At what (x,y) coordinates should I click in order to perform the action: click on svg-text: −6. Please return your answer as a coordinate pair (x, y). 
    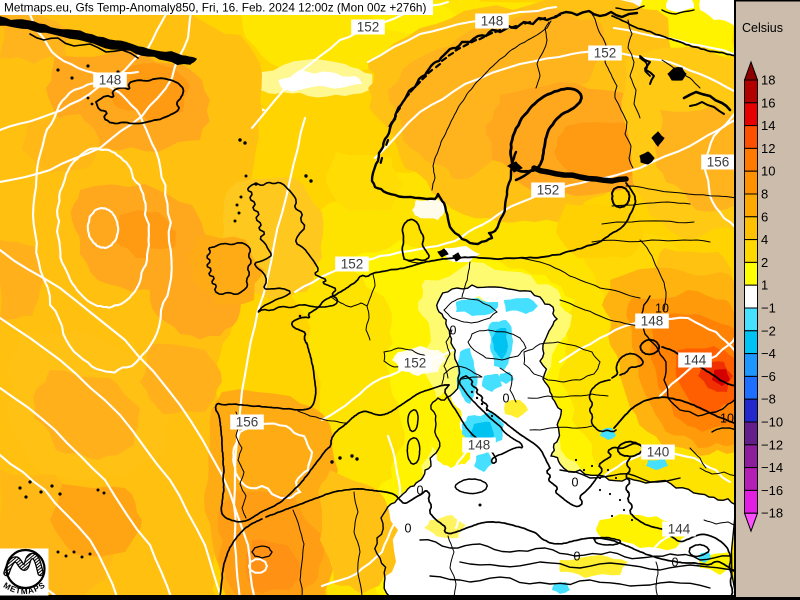
    Looking at the image, I should click on (768, 376).